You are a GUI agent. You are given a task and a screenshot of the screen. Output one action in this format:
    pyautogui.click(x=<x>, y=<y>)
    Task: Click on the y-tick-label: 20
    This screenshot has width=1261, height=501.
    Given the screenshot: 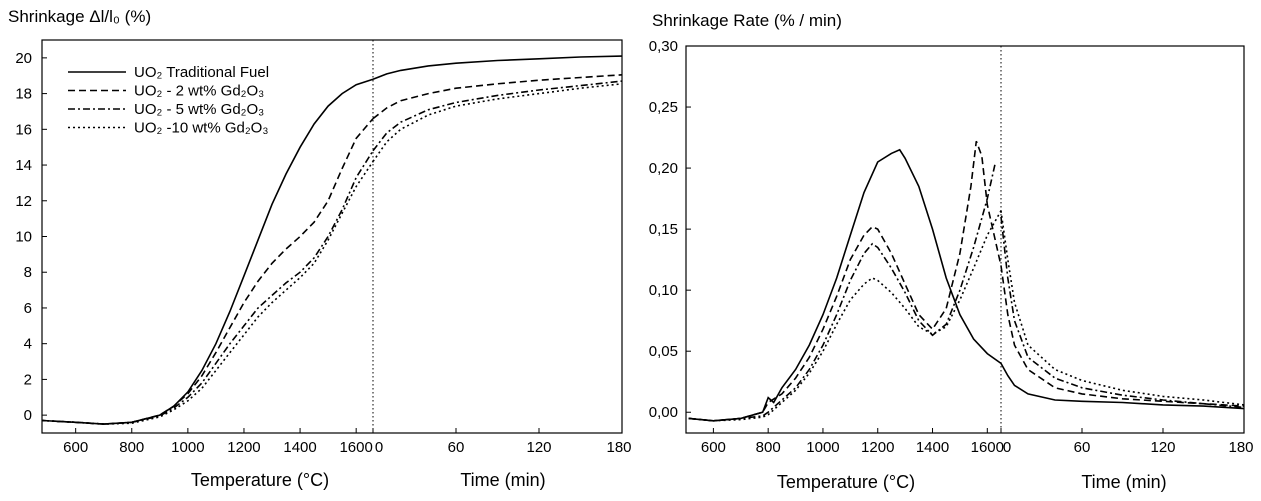 What is the action you would take?
    pyautogui.click(x=23, y=58)
    